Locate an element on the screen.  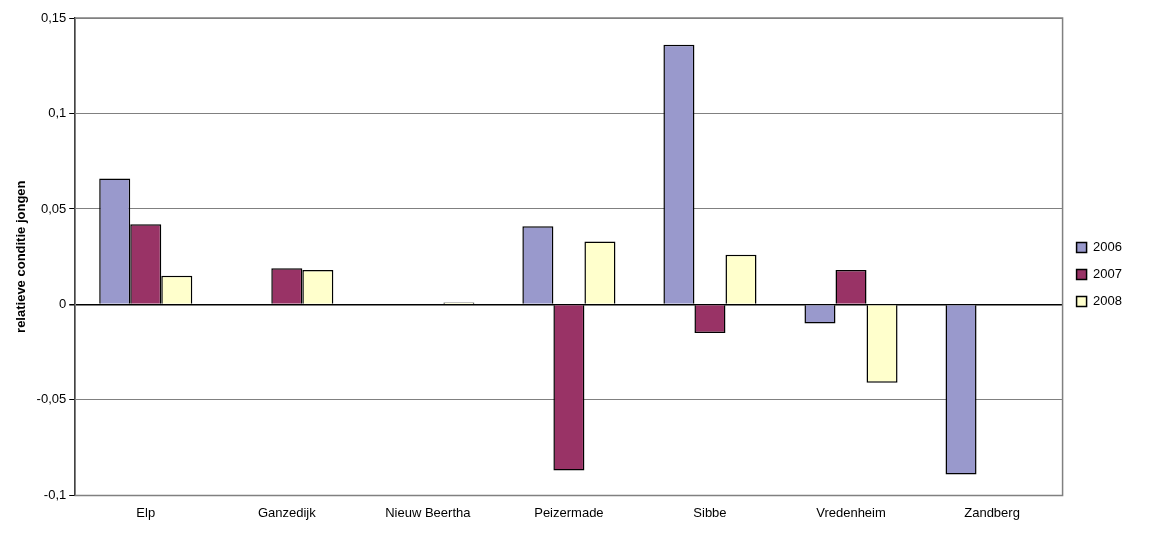
x-tick-label: Sibbe is located at coordinates (710, 512).